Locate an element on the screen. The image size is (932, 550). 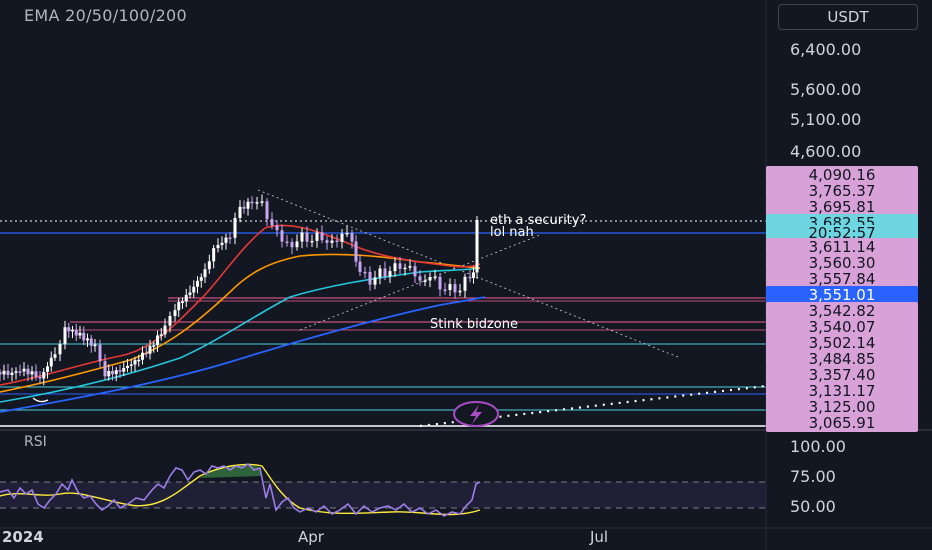
annotation-eth-line2: lol nah is located at coordinates (512, 232).